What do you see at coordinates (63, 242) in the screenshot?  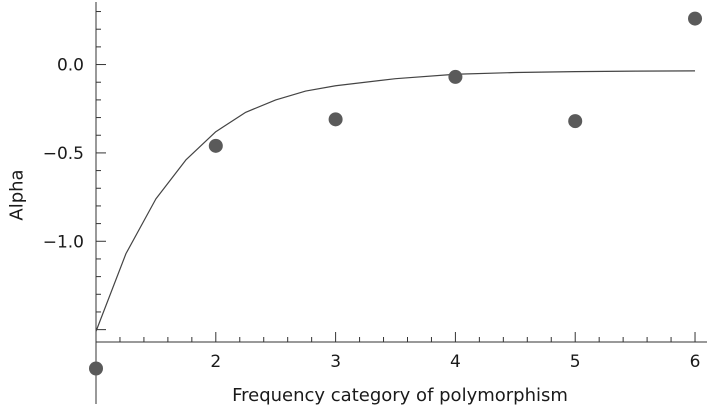 I see `y-tick-label: −1.0` at bounding box center [63, 242].